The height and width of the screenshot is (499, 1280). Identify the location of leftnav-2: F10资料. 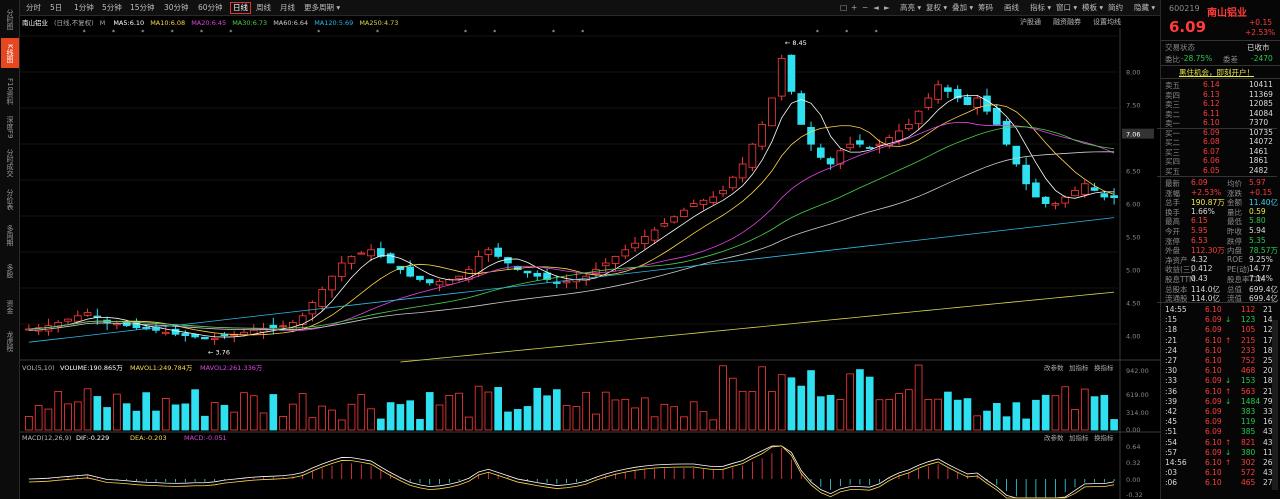
(10, 91).